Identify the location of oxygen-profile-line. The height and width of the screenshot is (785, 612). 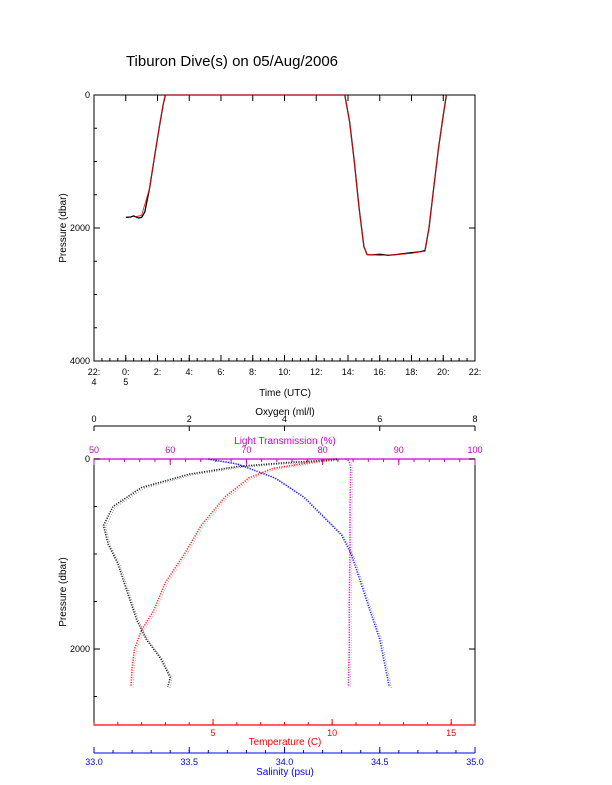
(220, 573).